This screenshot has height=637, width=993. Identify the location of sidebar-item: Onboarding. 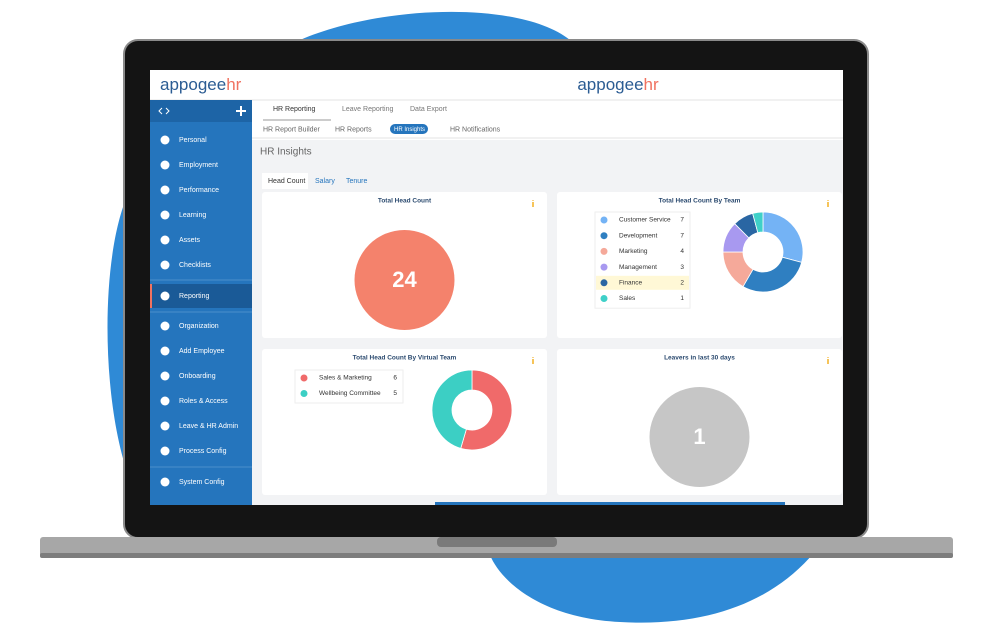
(197, 376).